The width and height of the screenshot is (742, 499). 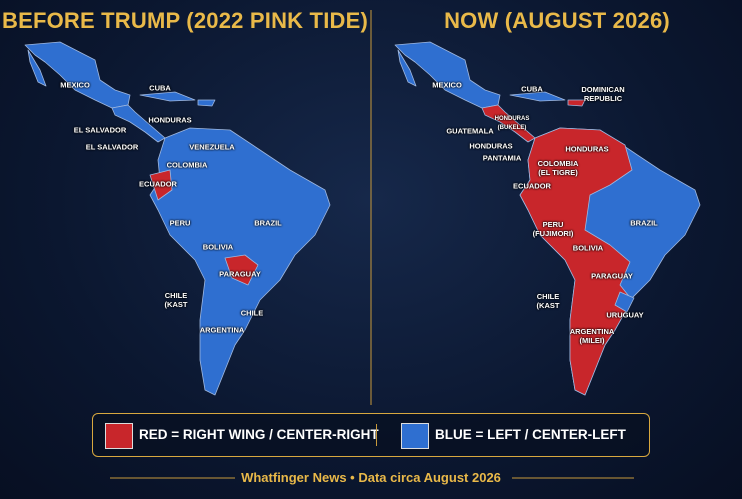 What do you see at coordinates (624, 302) in the screenshot?
I see `uruguay` at bounding box center [624, 302].